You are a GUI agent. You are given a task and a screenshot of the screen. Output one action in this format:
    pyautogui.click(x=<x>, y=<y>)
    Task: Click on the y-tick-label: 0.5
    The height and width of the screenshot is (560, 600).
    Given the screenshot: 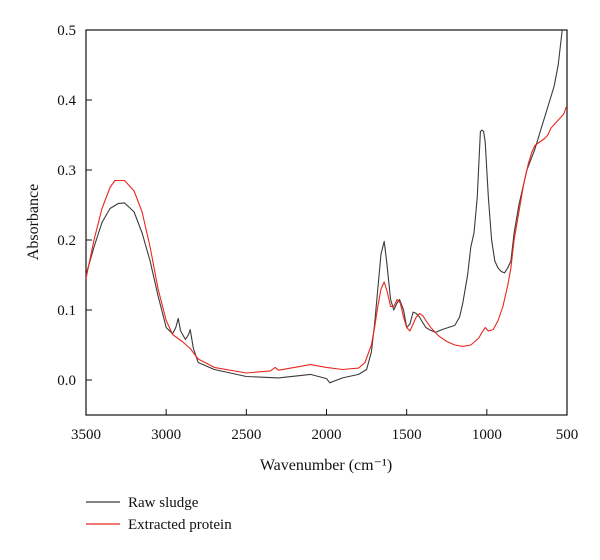 What is the action you would take?
    pyautogui.click(x=66, y=31)
    